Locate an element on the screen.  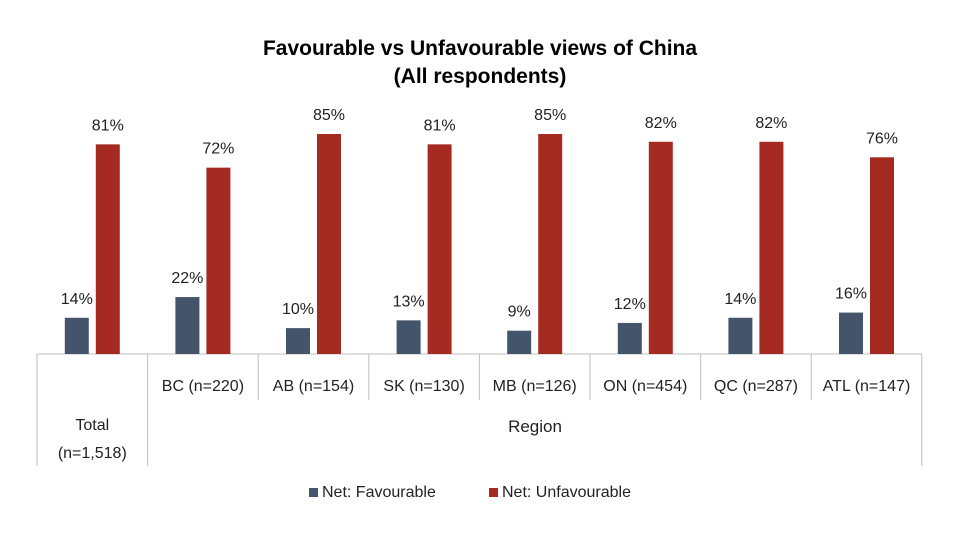
category-label: BC (n=220) is located at coordinates (203, 386).